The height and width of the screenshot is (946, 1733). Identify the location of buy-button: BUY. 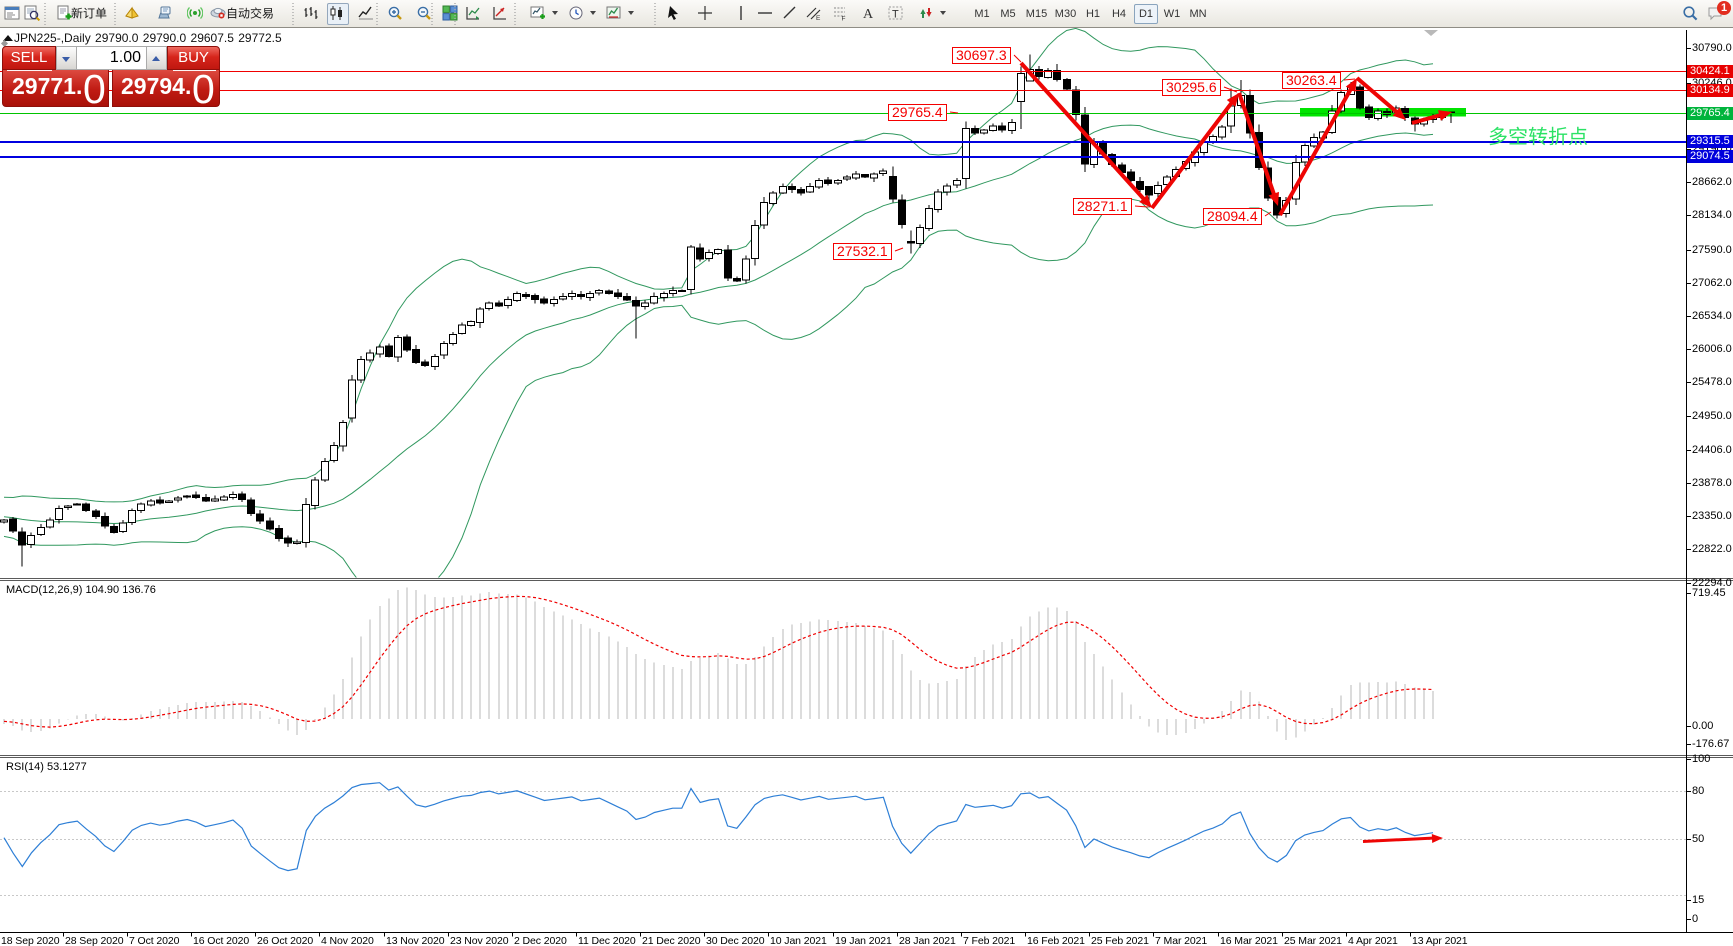
(193, 58).